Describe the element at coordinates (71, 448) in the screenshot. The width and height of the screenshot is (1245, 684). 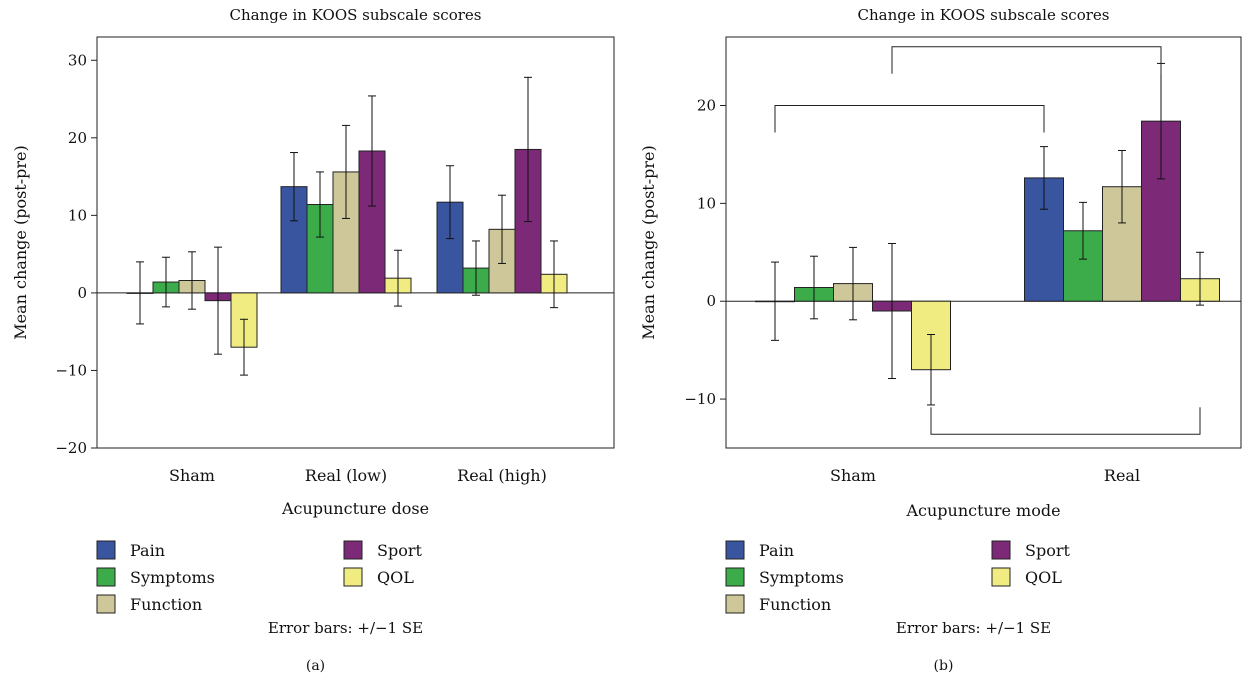
I see `y-tick-label: −20` at that location.